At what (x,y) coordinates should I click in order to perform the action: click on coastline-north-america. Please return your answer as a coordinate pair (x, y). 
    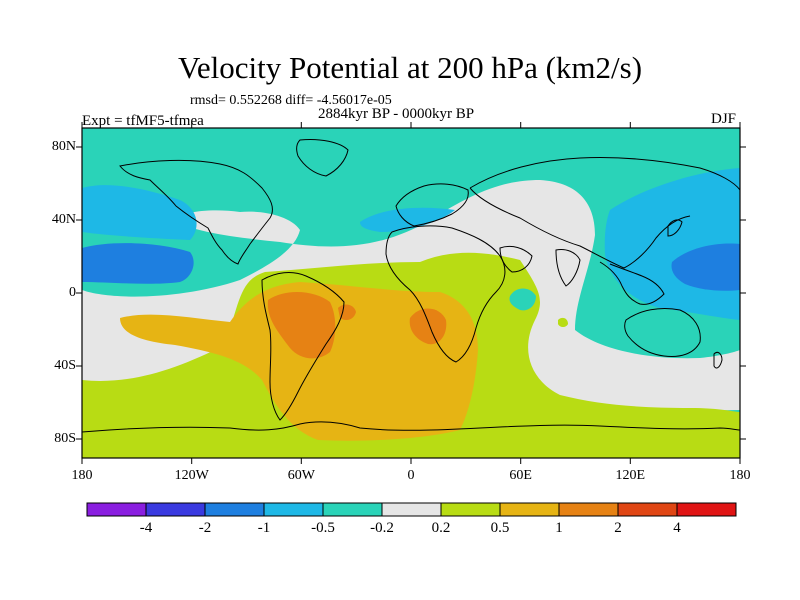
    Looking at the image, I should click on (196, 212).